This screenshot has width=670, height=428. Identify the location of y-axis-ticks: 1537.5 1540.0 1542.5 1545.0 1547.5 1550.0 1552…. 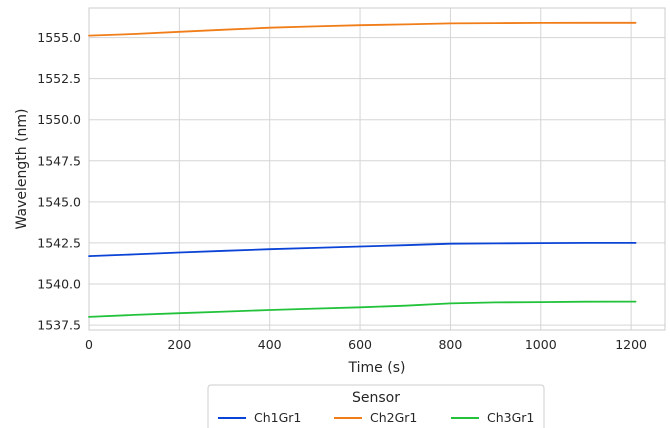
(59, 181).